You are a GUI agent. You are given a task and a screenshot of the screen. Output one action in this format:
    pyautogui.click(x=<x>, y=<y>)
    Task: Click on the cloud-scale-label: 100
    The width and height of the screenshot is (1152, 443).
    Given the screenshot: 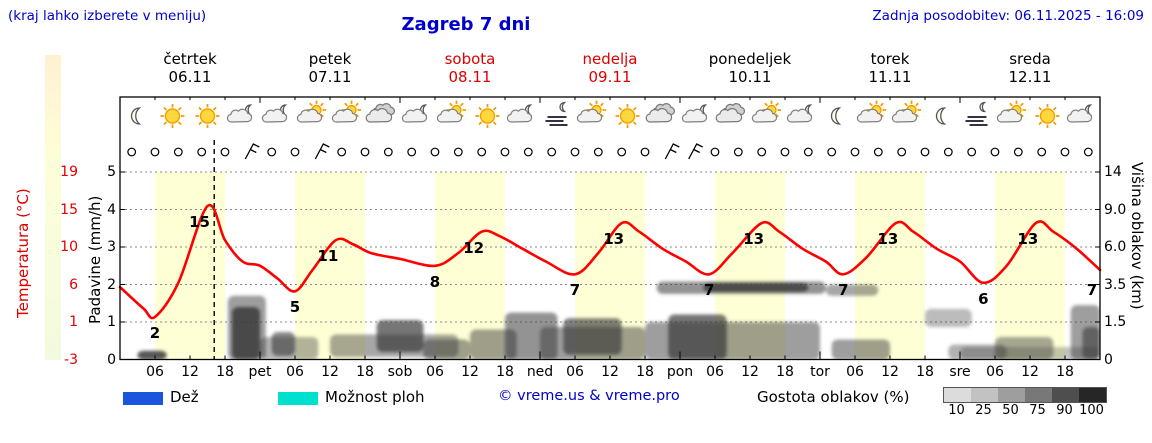 What is the action you would take?
    pyautogui.click(x=1091, y=410)
    